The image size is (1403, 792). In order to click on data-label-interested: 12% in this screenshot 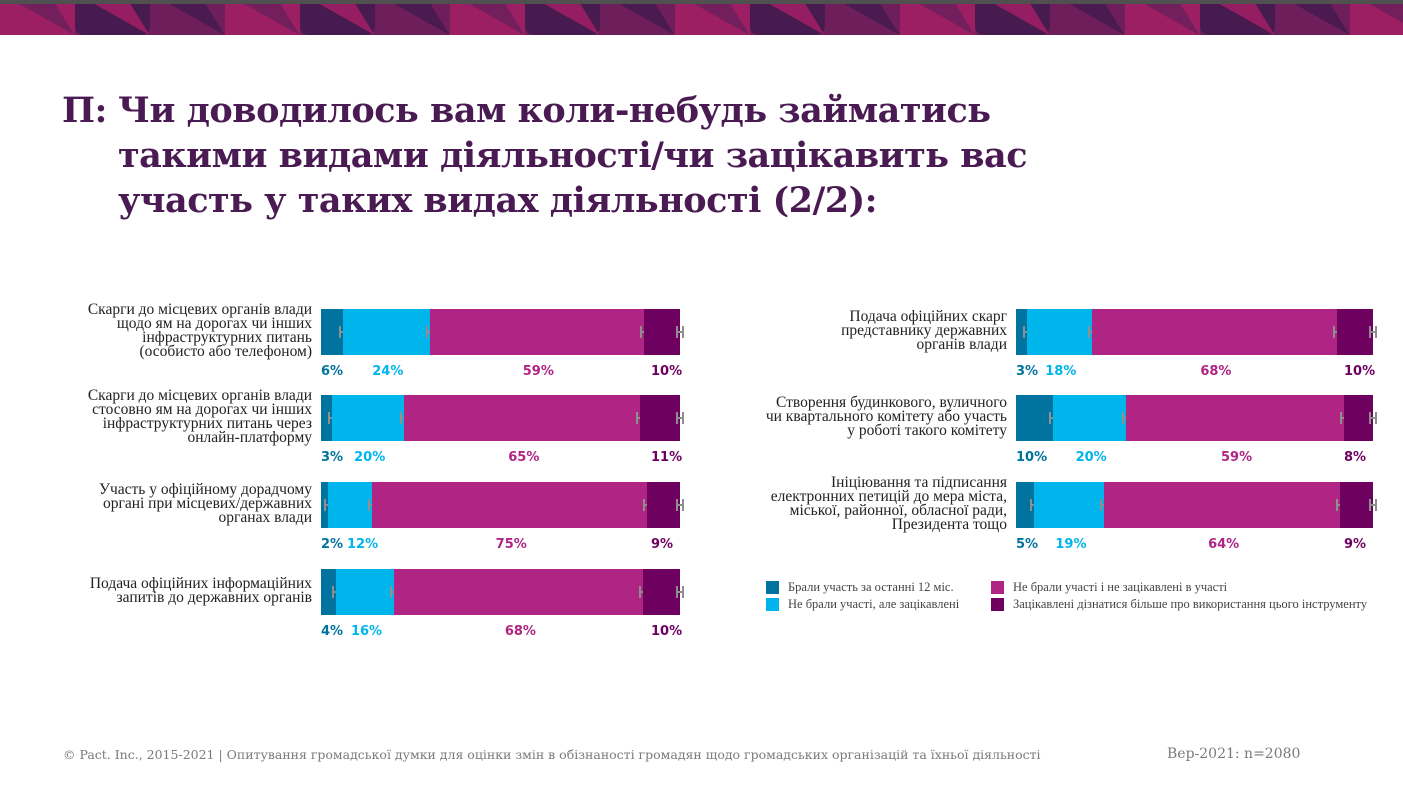, I will do `click(363, 544)`.